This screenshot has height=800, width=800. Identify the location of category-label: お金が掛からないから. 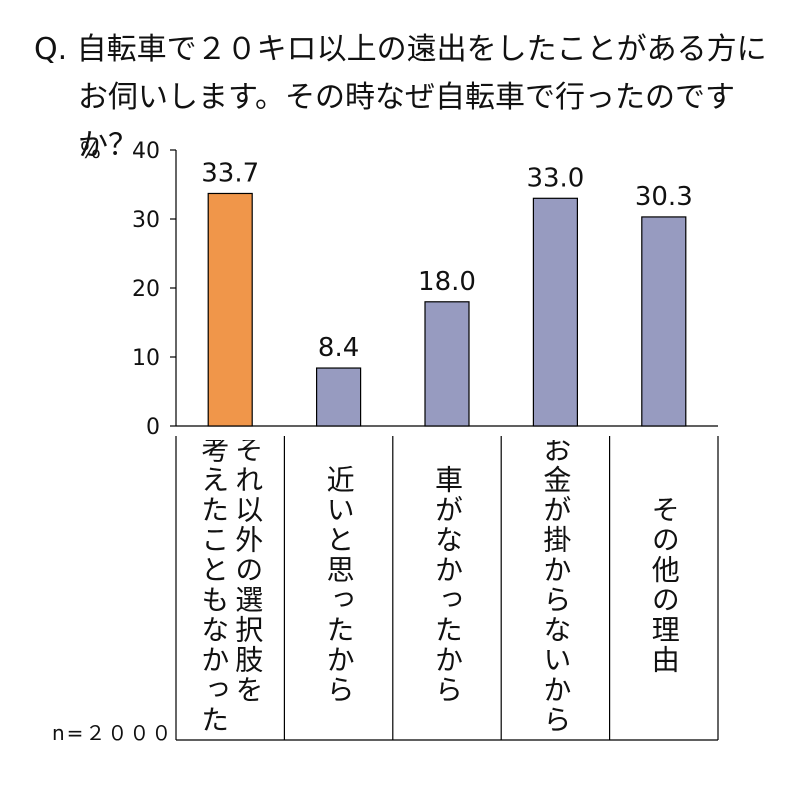
(556, 587).